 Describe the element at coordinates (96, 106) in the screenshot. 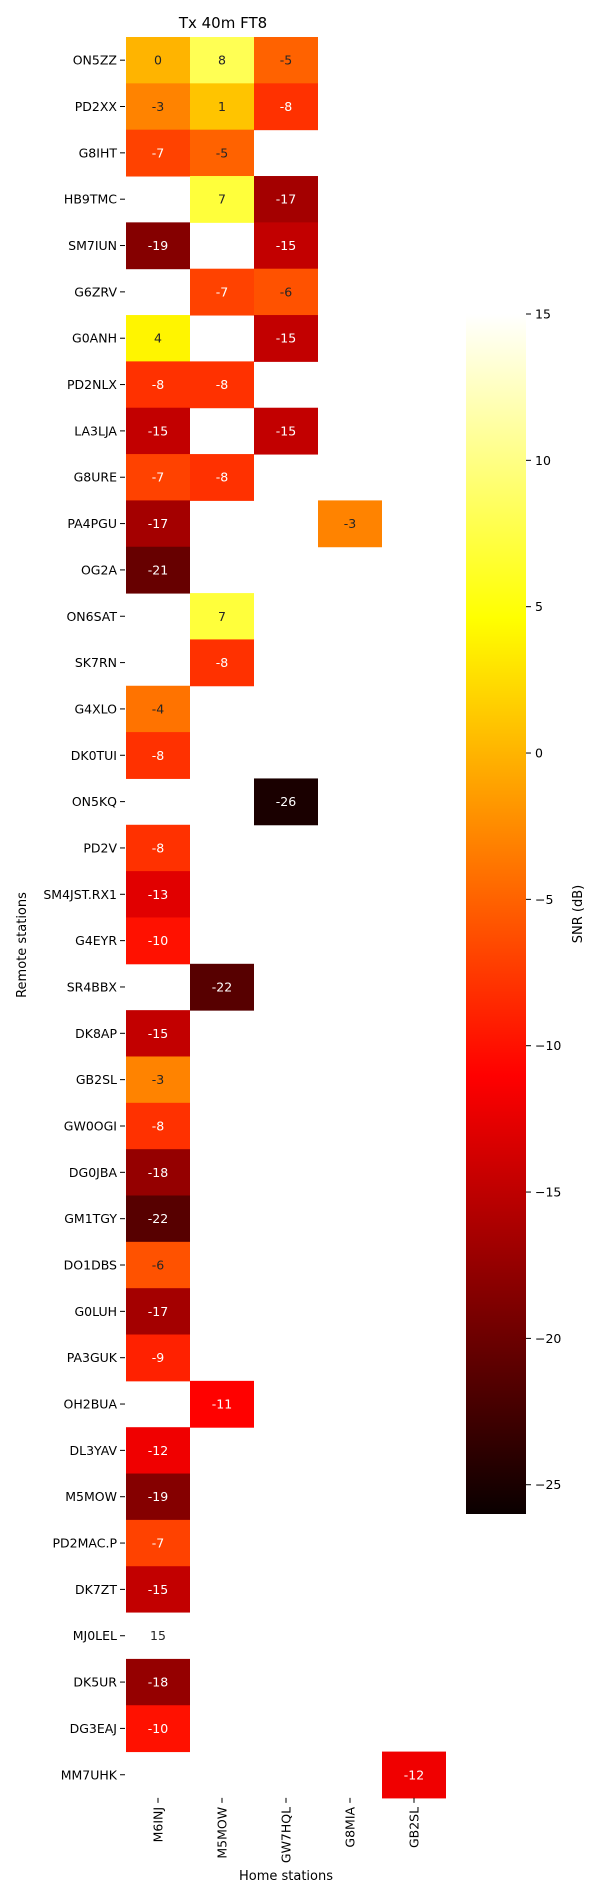

I see `y-tick-label: PD2XX` at that location.